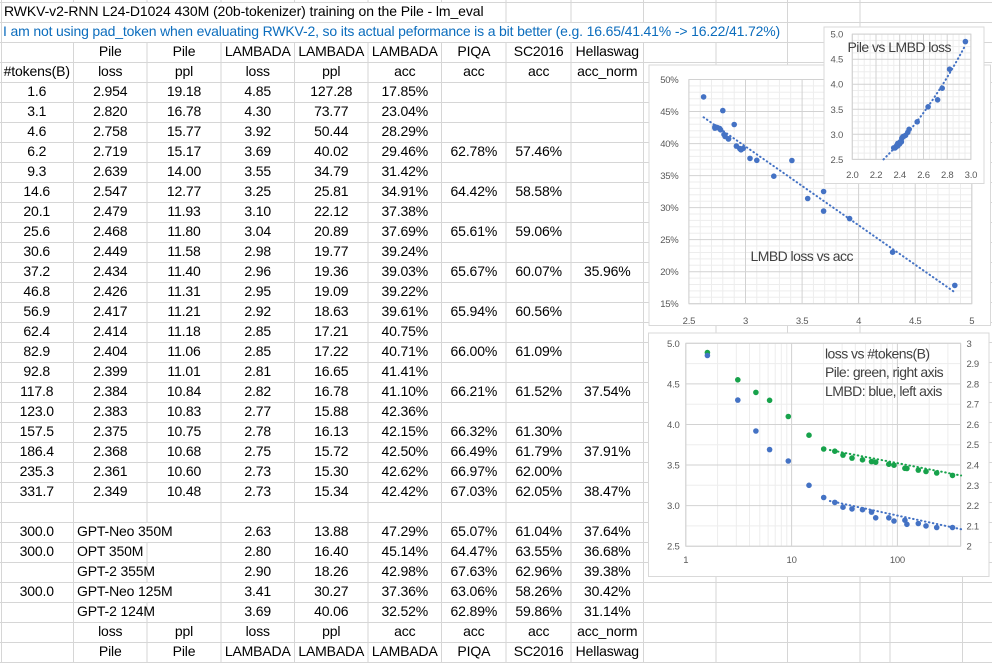 The image size is (992, 663). What do you see at coordinates (973, 526) in the screenshot?
I see `svg-text: 2.1` at bounding box center [973, 526].